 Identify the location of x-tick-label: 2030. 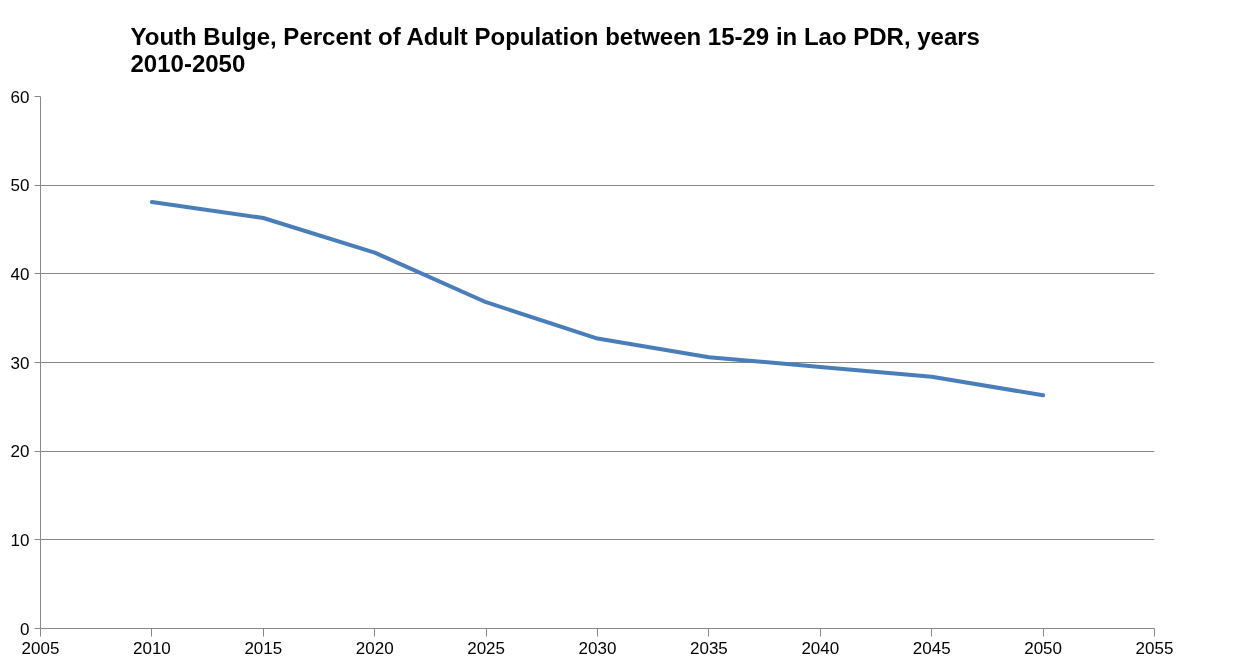
(597, 648).